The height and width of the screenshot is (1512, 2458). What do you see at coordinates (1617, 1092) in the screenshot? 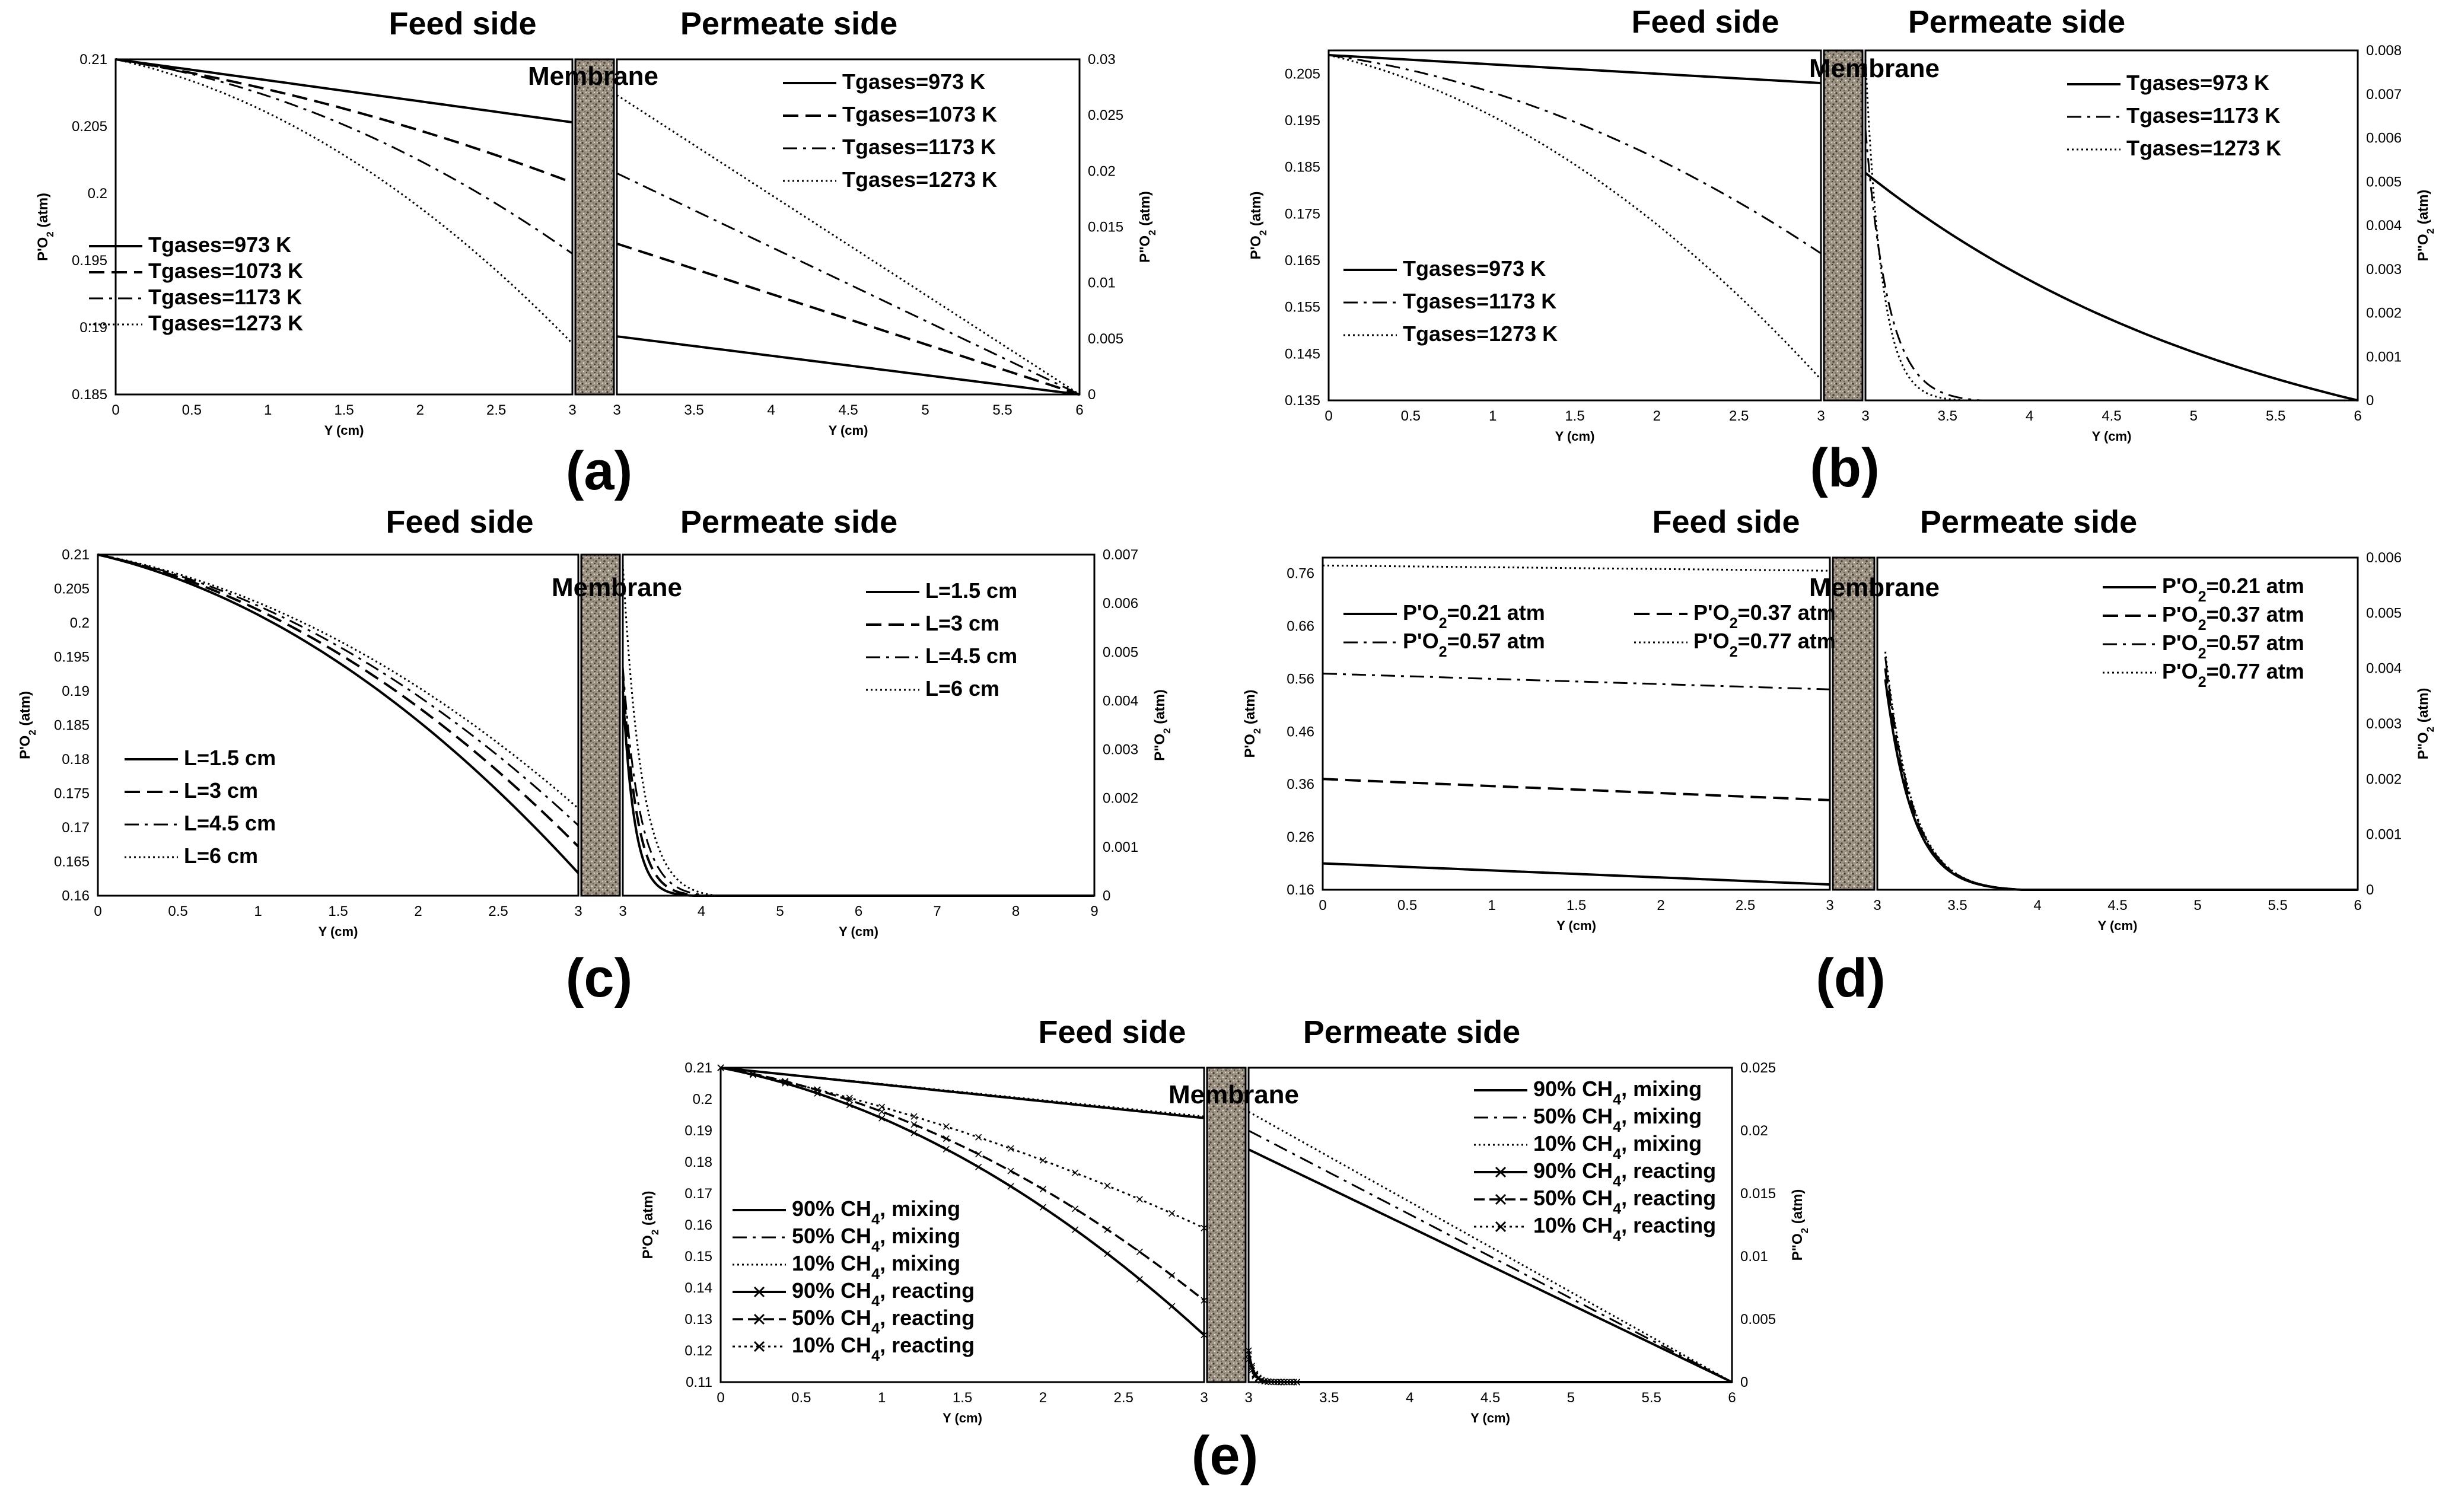
I see `perm-legend-entry: 90% CH4, mixing` at bounding box center [1617, 1092].